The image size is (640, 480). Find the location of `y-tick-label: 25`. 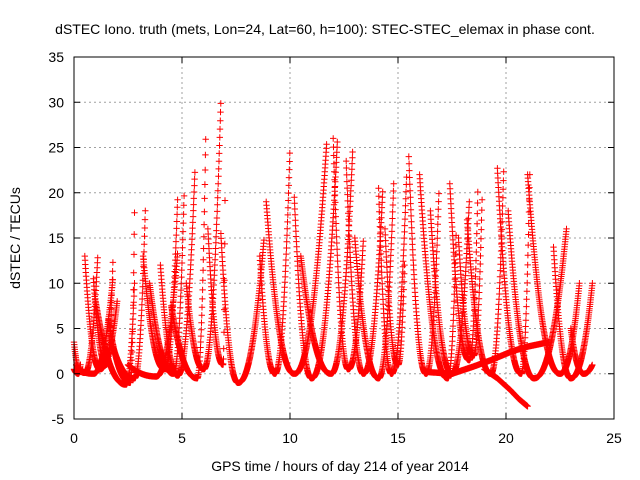

y-tick-label: 25 is located at coordinates (56, 148).